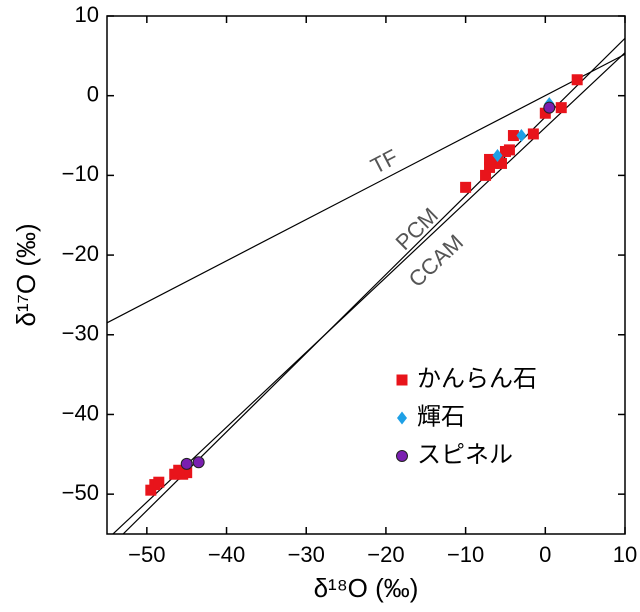  What do you see at coordinates (80, 253) in the screenshot?
I see `y-tick-label: −20` at bounding box center [80, 253].